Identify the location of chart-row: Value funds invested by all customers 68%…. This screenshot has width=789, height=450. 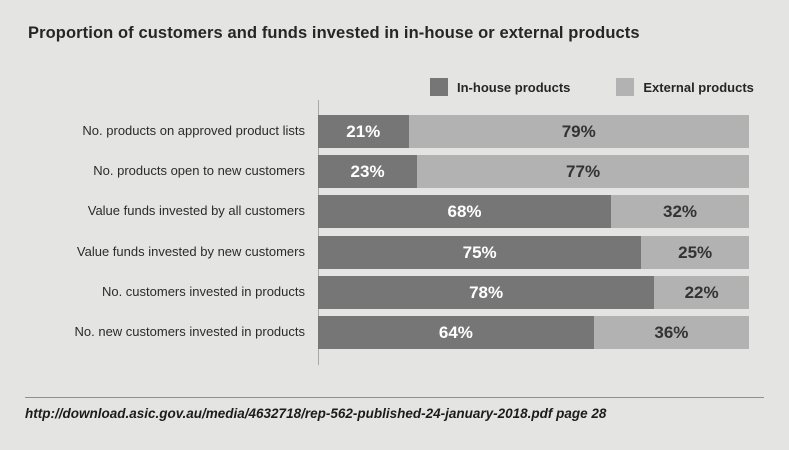
(374, 212).